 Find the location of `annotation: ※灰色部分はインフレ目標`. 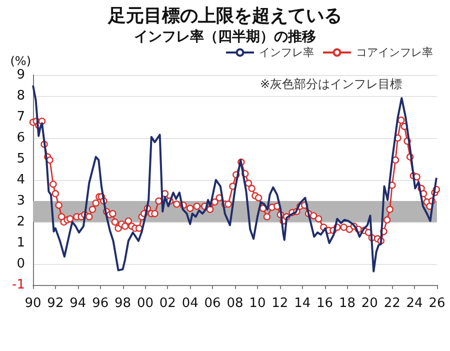

annotation: ※灰色部分はインフレ目標 is located at coordinates (331, 84).